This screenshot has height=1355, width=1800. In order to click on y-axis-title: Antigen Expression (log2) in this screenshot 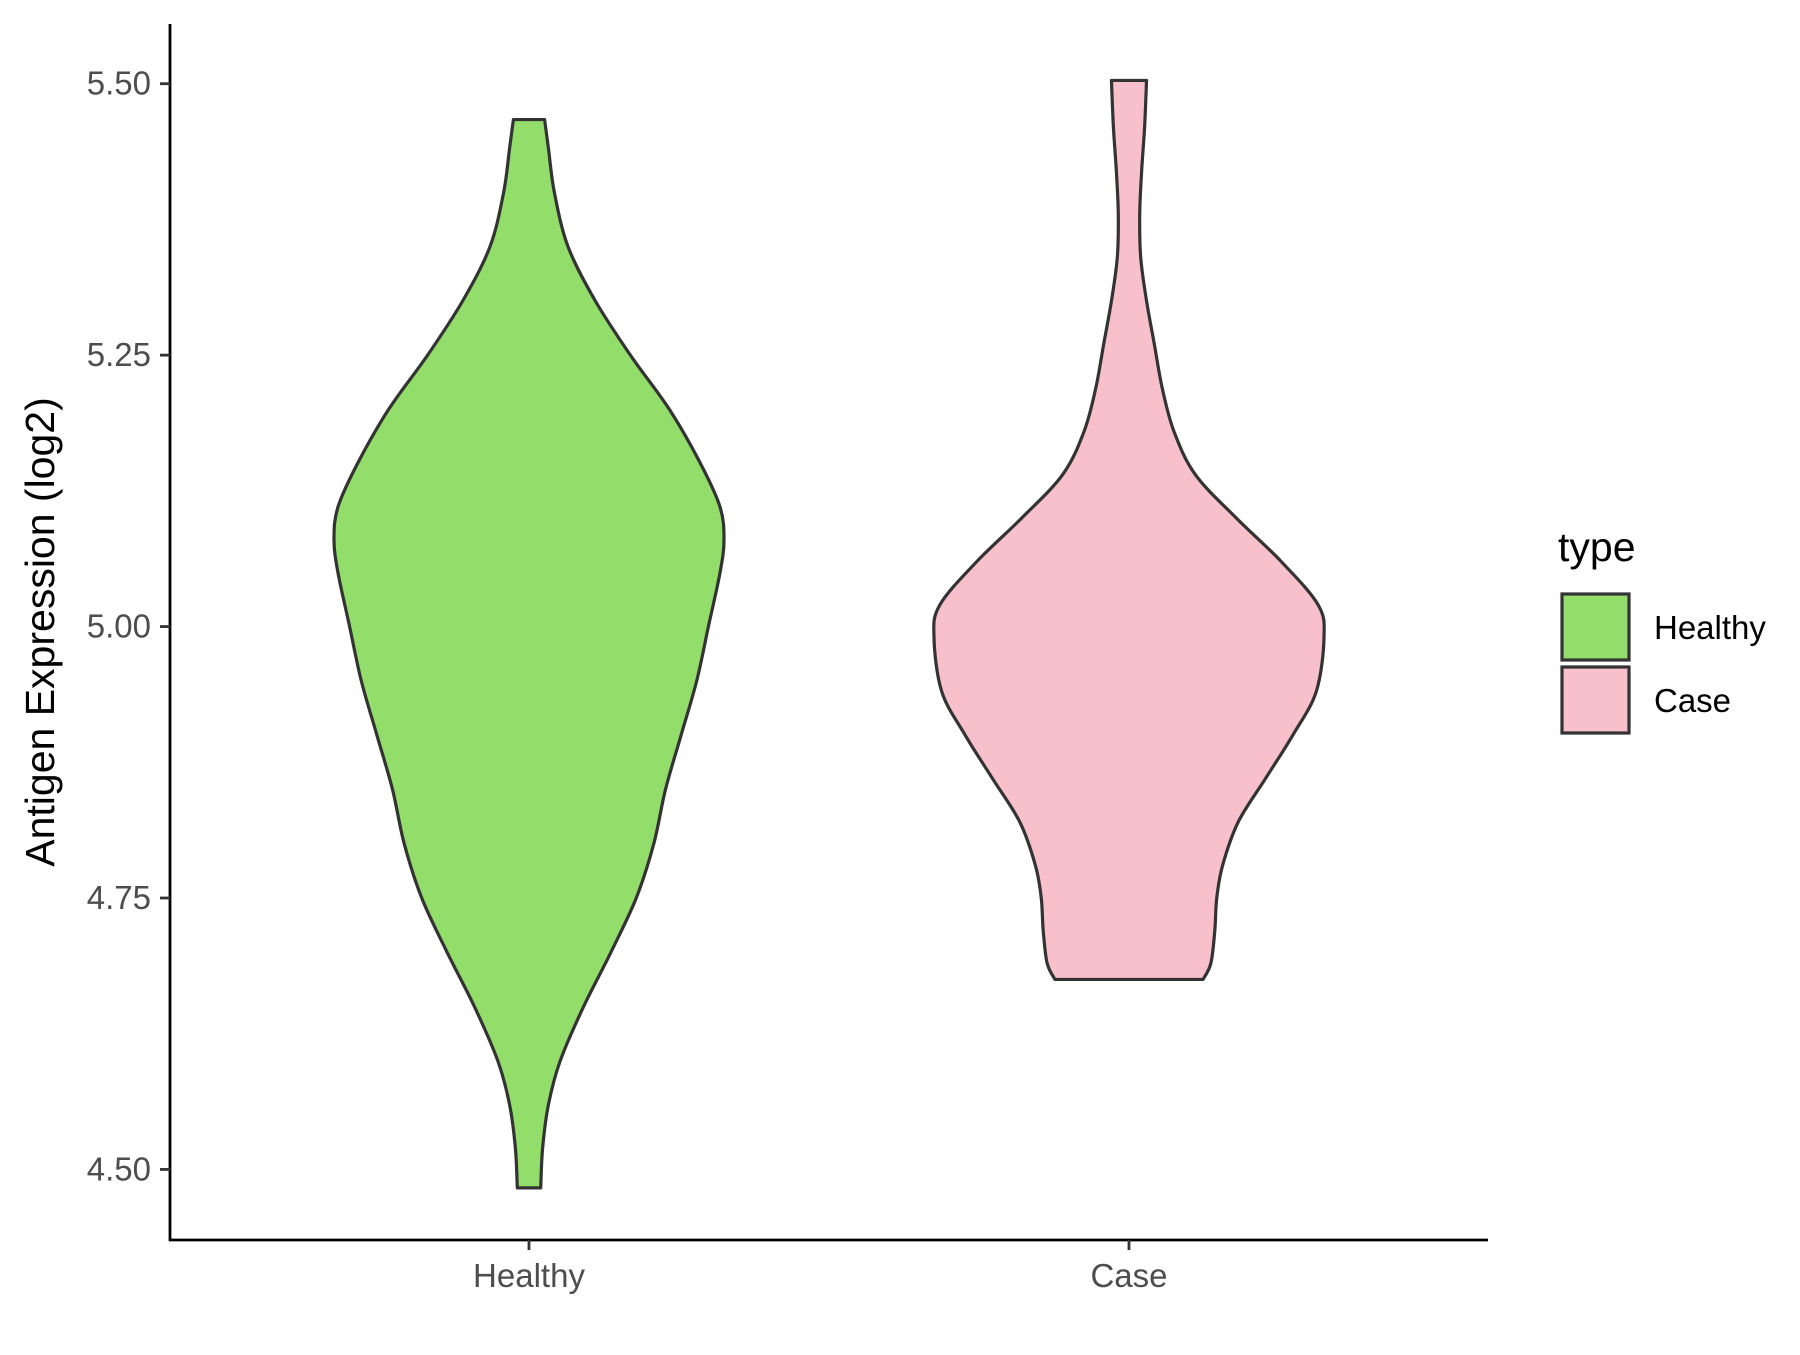, I will do `click(40, 631)`.